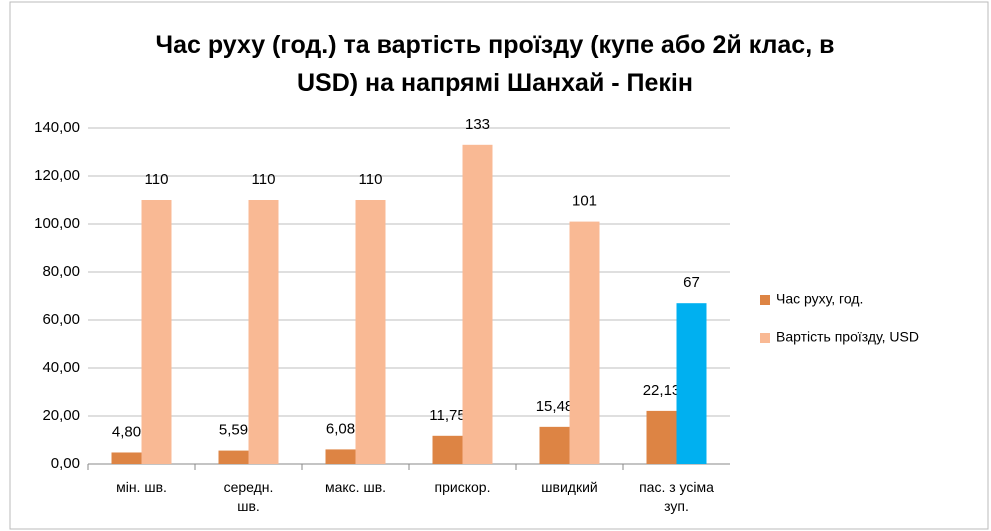 This screenshot has height=531, width=991. I want to click on y-tick-label: 140,00, so click(57, 127).